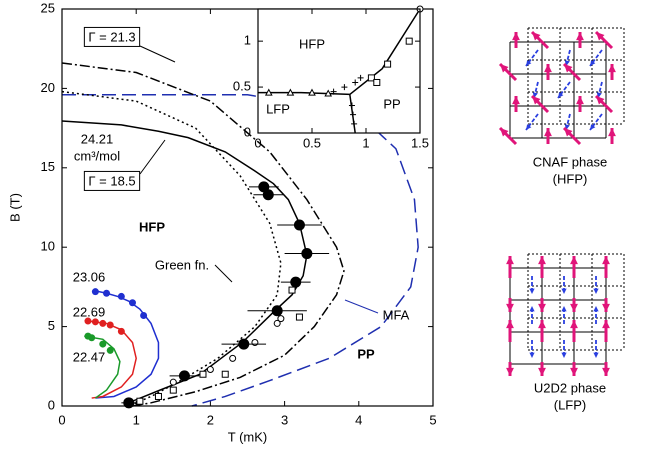  What do you see at coordinates (61, 419) in the screenshot?
I see `x-tick-label: 0` at bounding box center [61, 419].